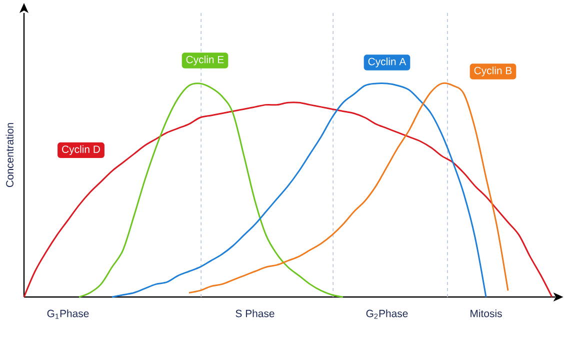 The height and width of the screenshot is (339, 568). I want to click on x-tick-label: Mitosis, so click(486, 314).